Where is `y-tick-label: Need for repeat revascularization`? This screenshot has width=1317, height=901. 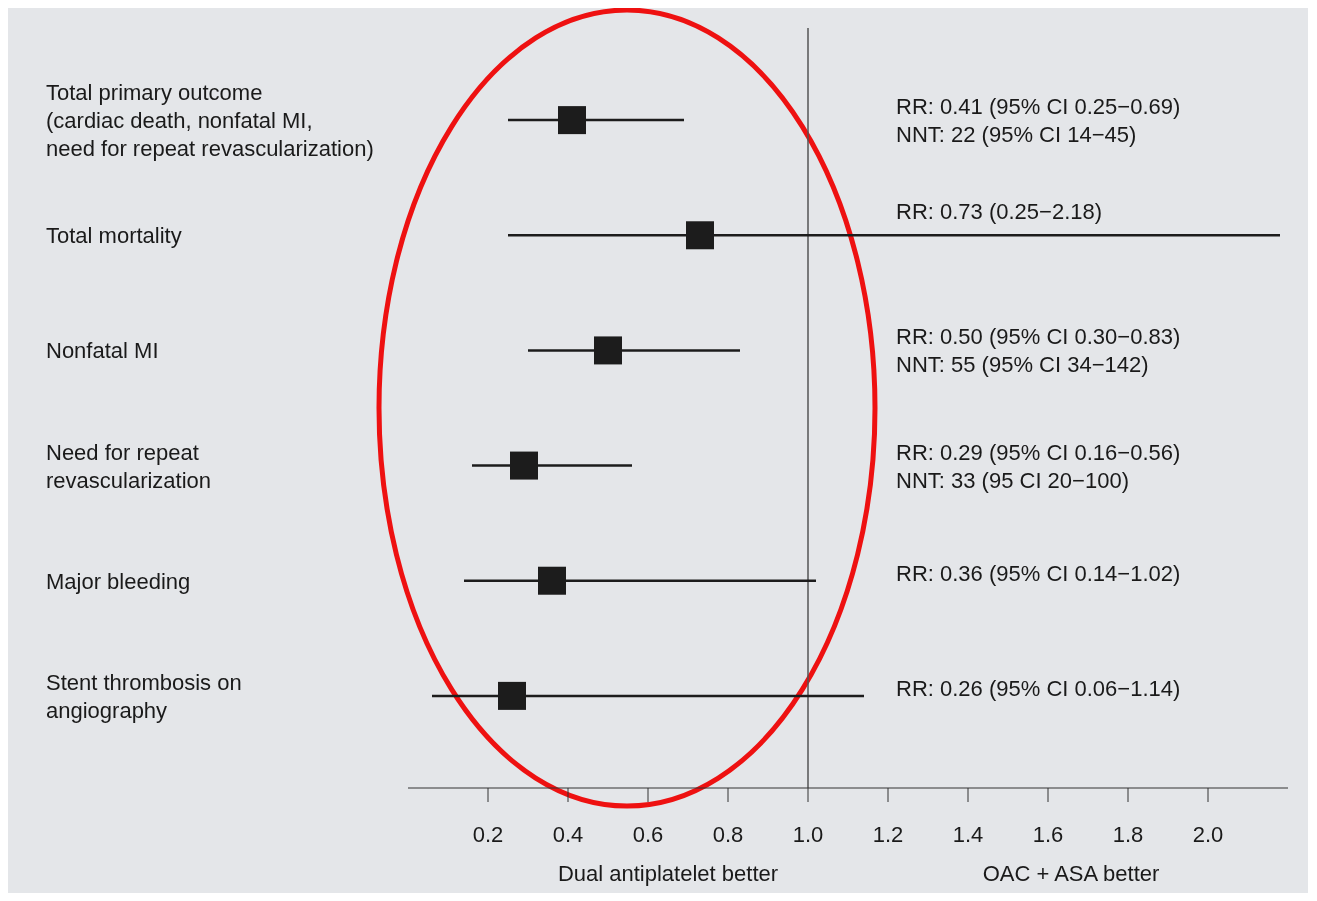
y-tick-label: Need for repeat revascularization is located at coordinates (129, 466).